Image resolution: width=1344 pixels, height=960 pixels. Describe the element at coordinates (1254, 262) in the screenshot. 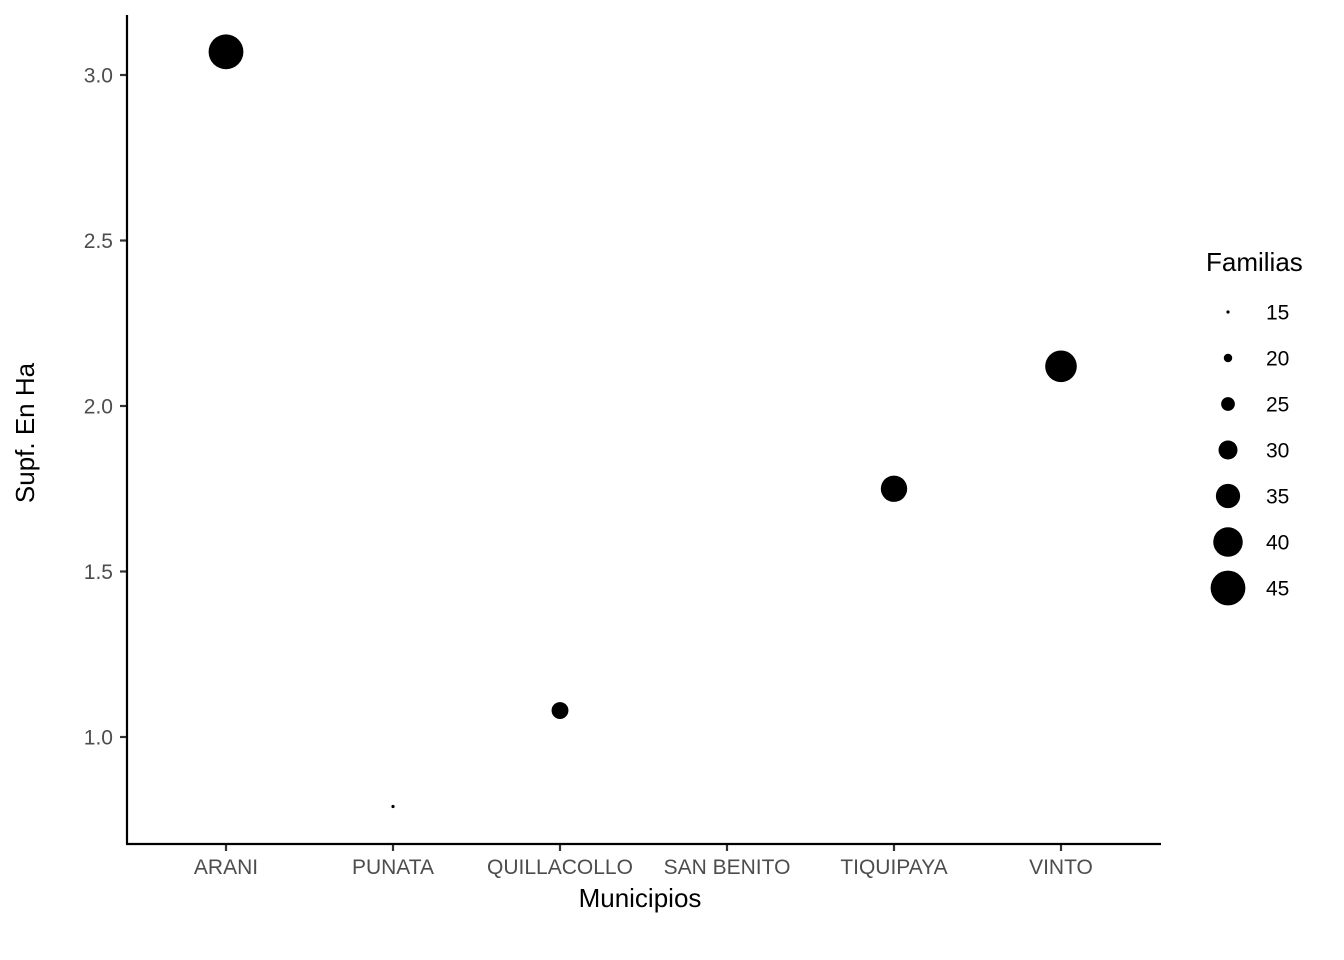

I see `legend-title: Familias` at that location.